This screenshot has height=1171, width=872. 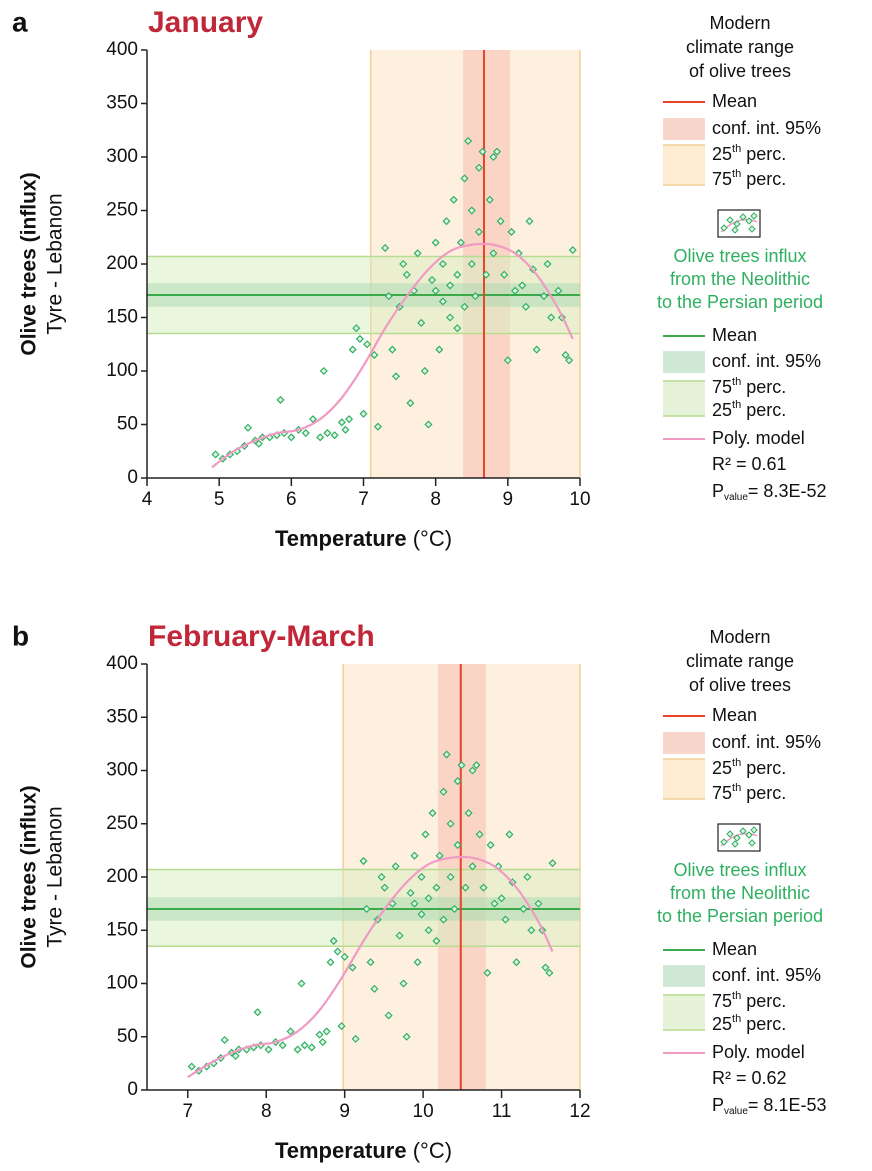 What do you see at coordinates (122, 876) in the screenshot?
I see `y-tick-label: 200` at bounding box center [122, 876].